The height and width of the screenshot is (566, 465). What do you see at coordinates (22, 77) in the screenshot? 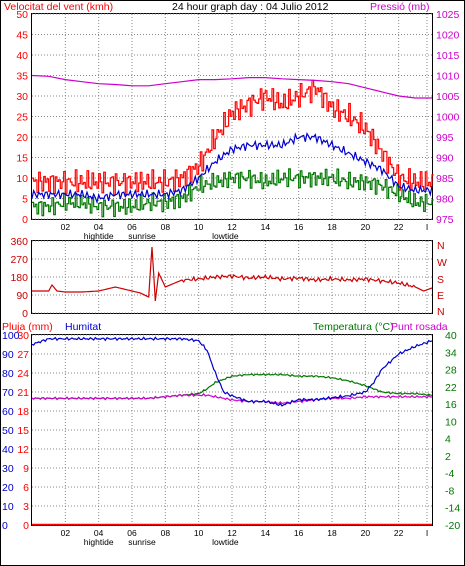
I see `wind-tick-label: 35` at bounding box center [22, 77].